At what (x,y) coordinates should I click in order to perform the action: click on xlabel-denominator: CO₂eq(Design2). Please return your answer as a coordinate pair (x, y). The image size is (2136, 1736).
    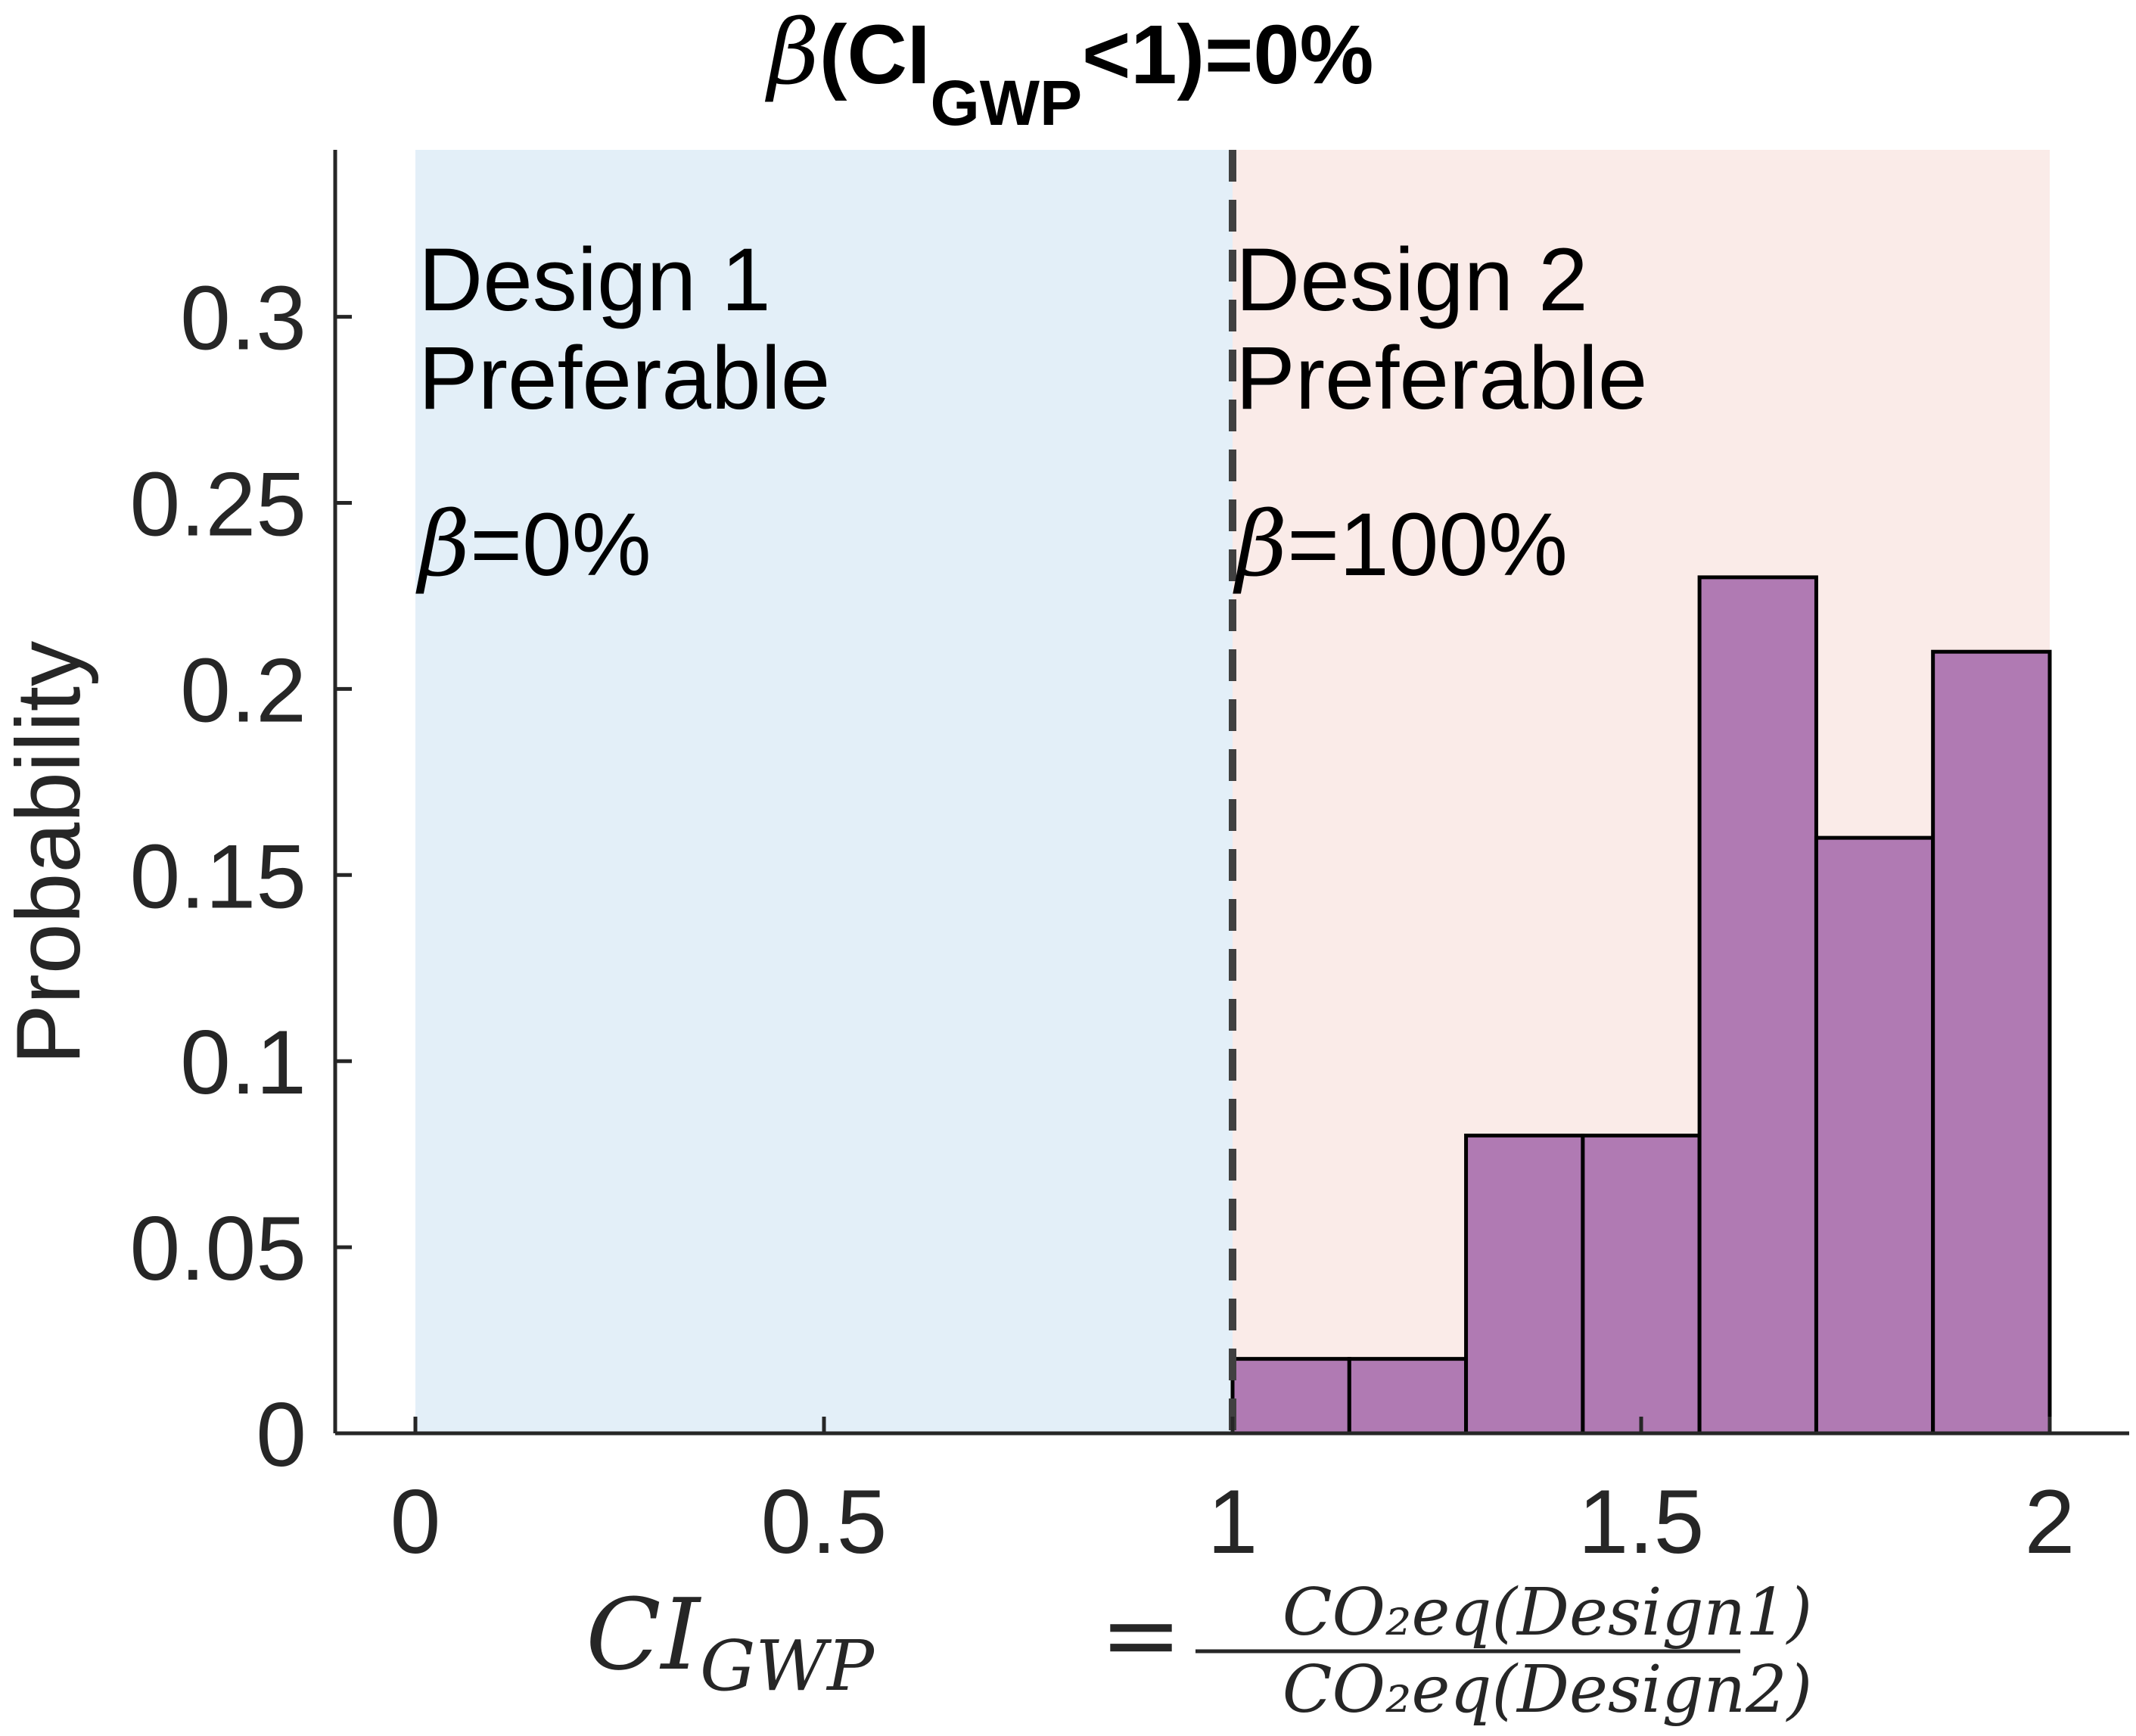
    Looking at the image, I should click on (1547, 1690).